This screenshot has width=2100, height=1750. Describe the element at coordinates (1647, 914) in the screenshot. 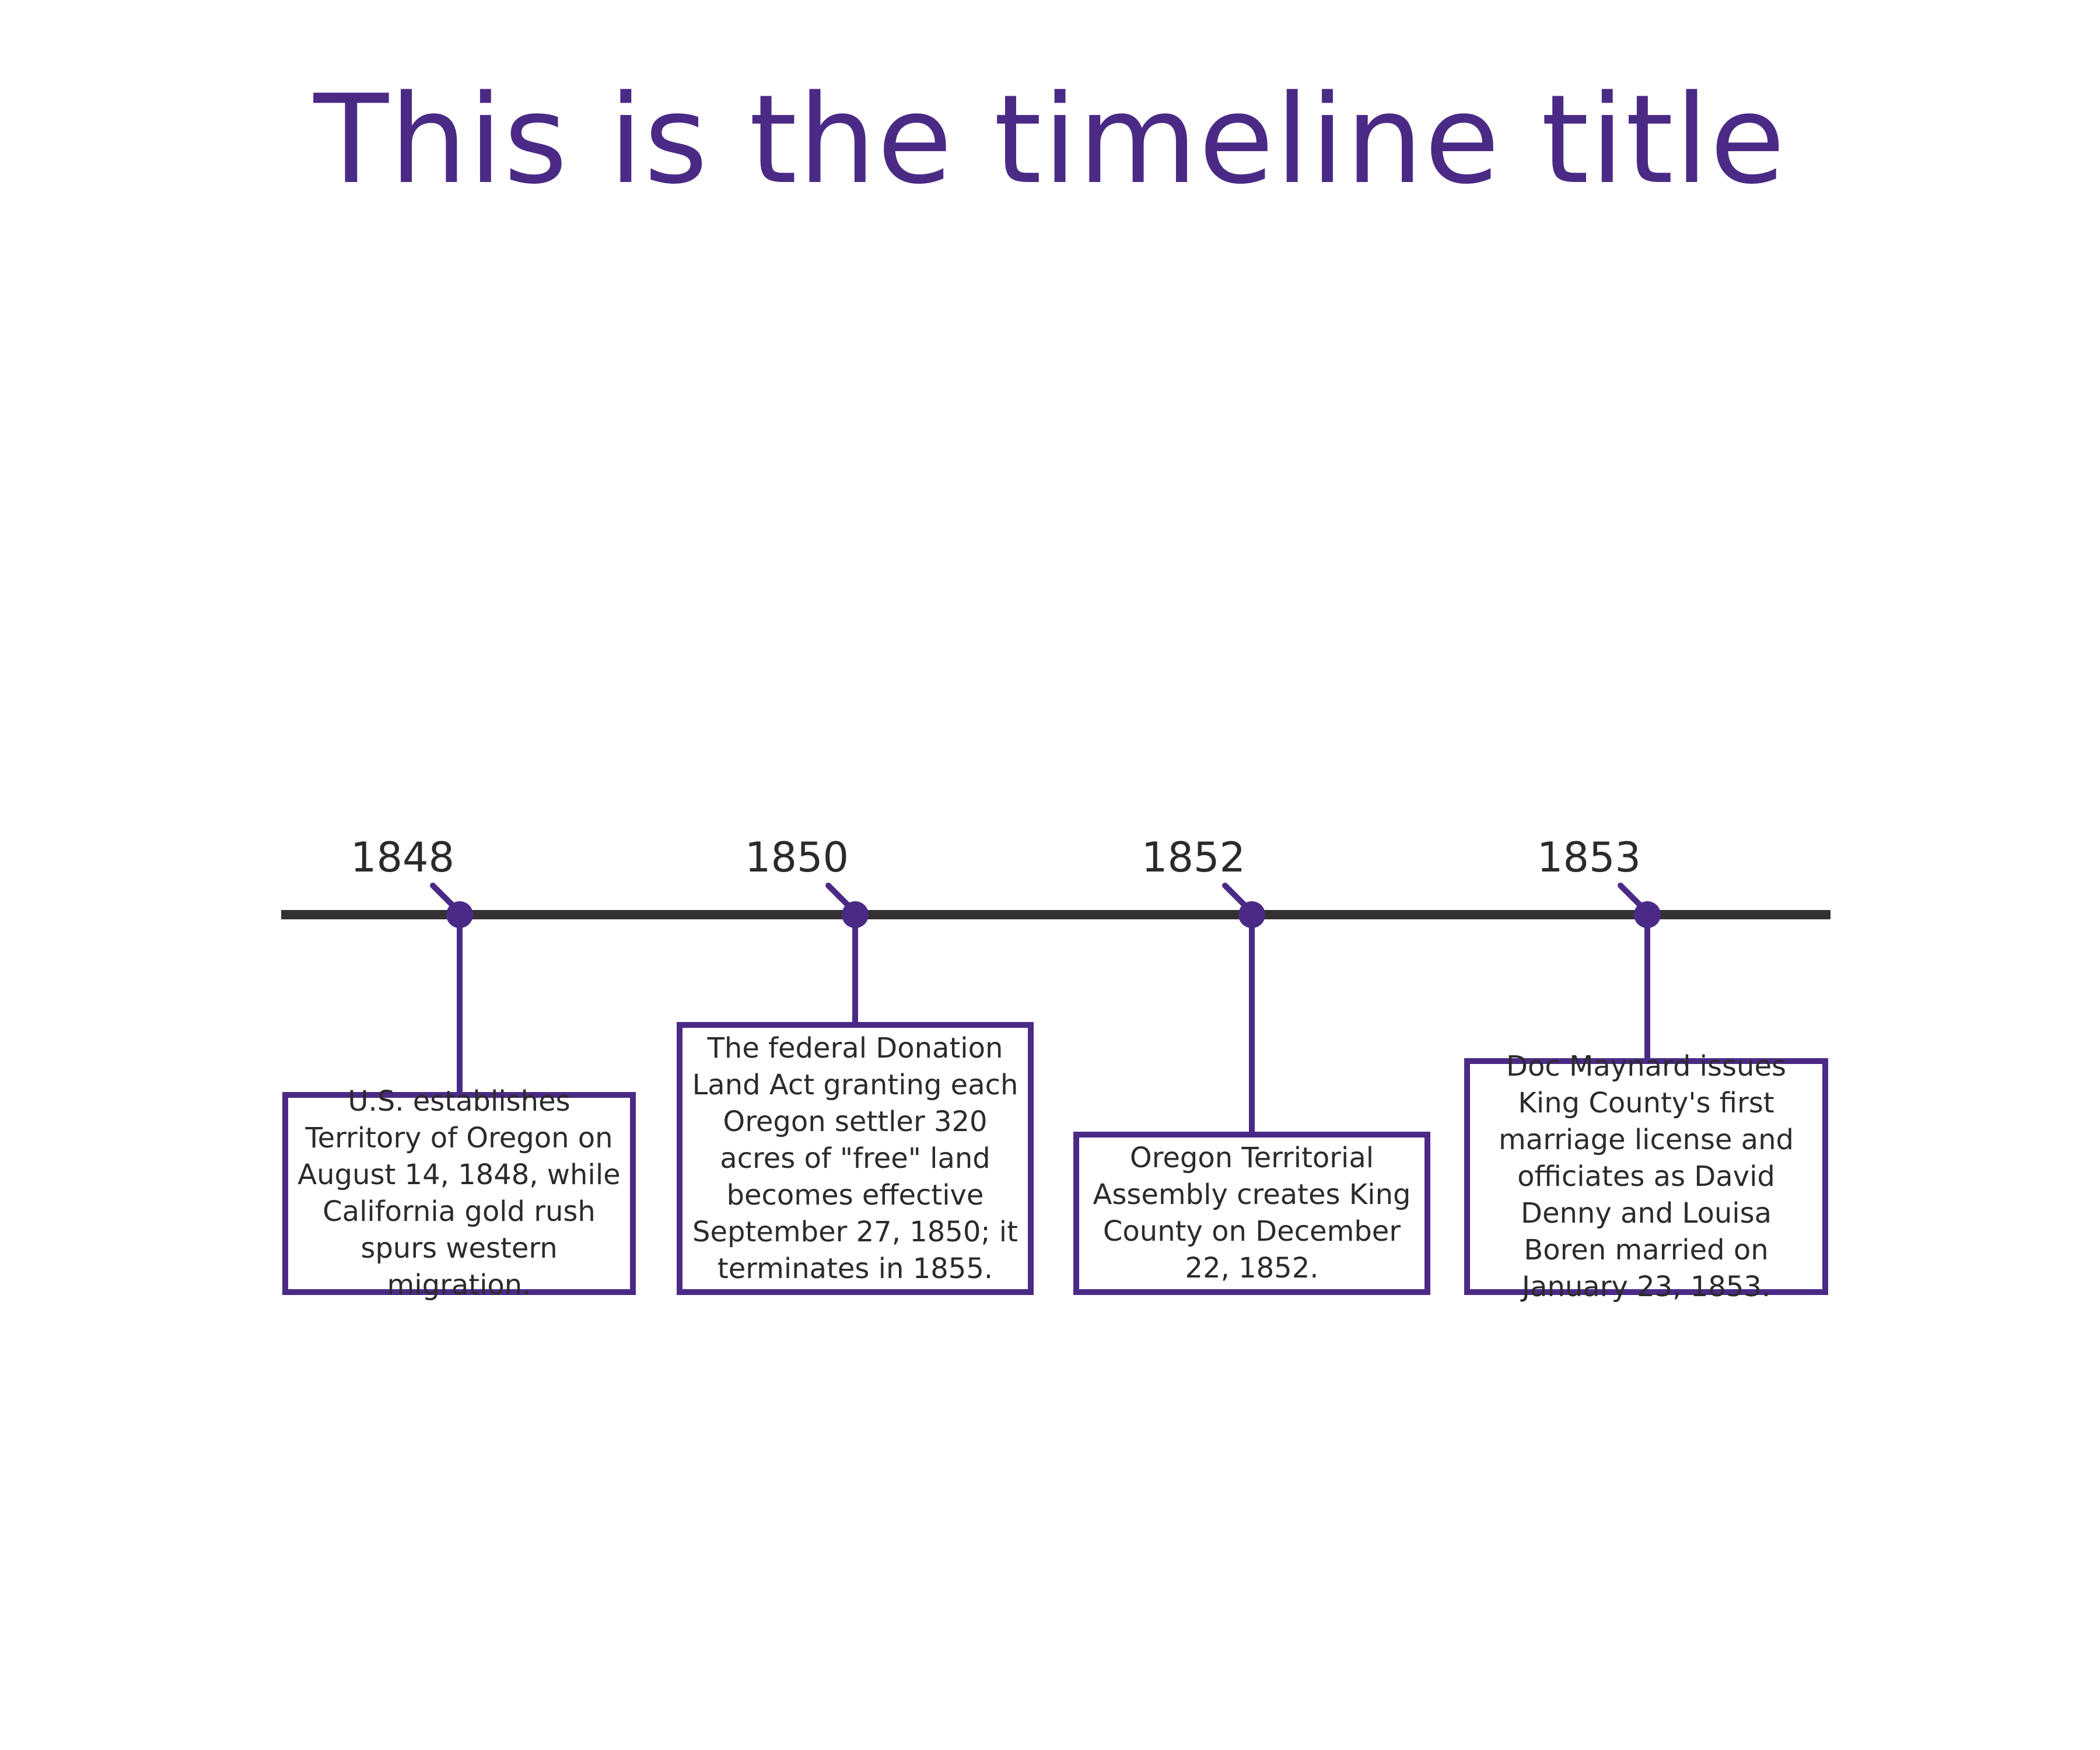

I see `event-4-marker` at that location.